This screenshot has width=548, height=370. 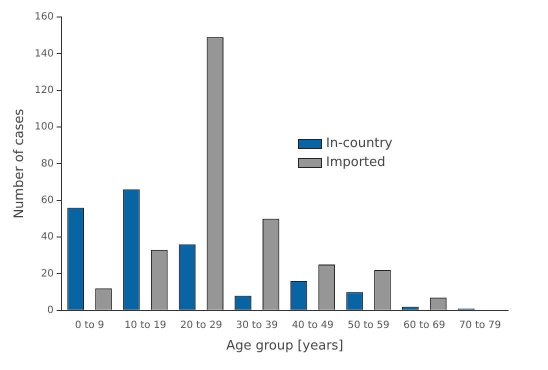 What do you see at coordinates (257, 325) in the screenshot?
I see `x-tick-label: 30 to 39` at bounding box center [257, 325].